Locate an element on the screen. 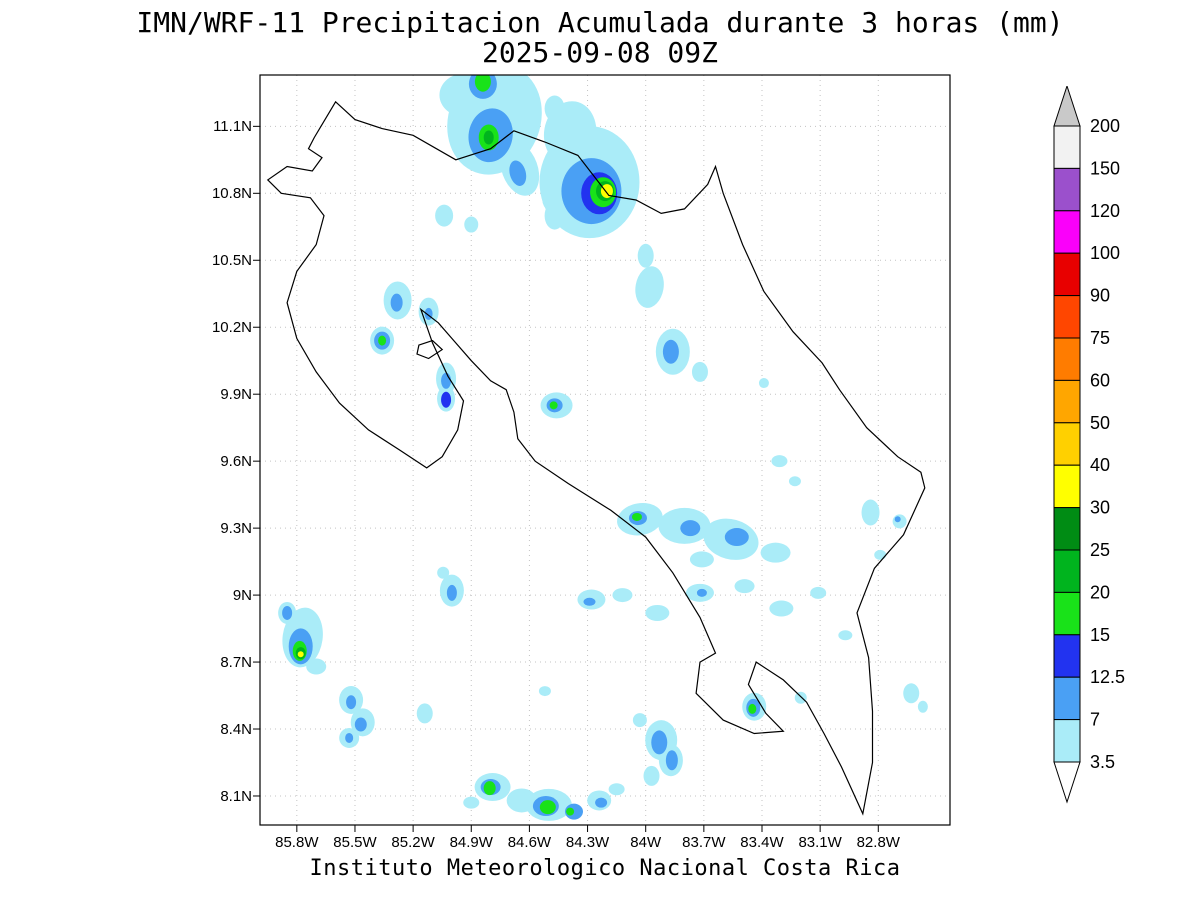 The width and height of the screenshot is (1200, 900). island-outline is located at coordinates (430, 349).